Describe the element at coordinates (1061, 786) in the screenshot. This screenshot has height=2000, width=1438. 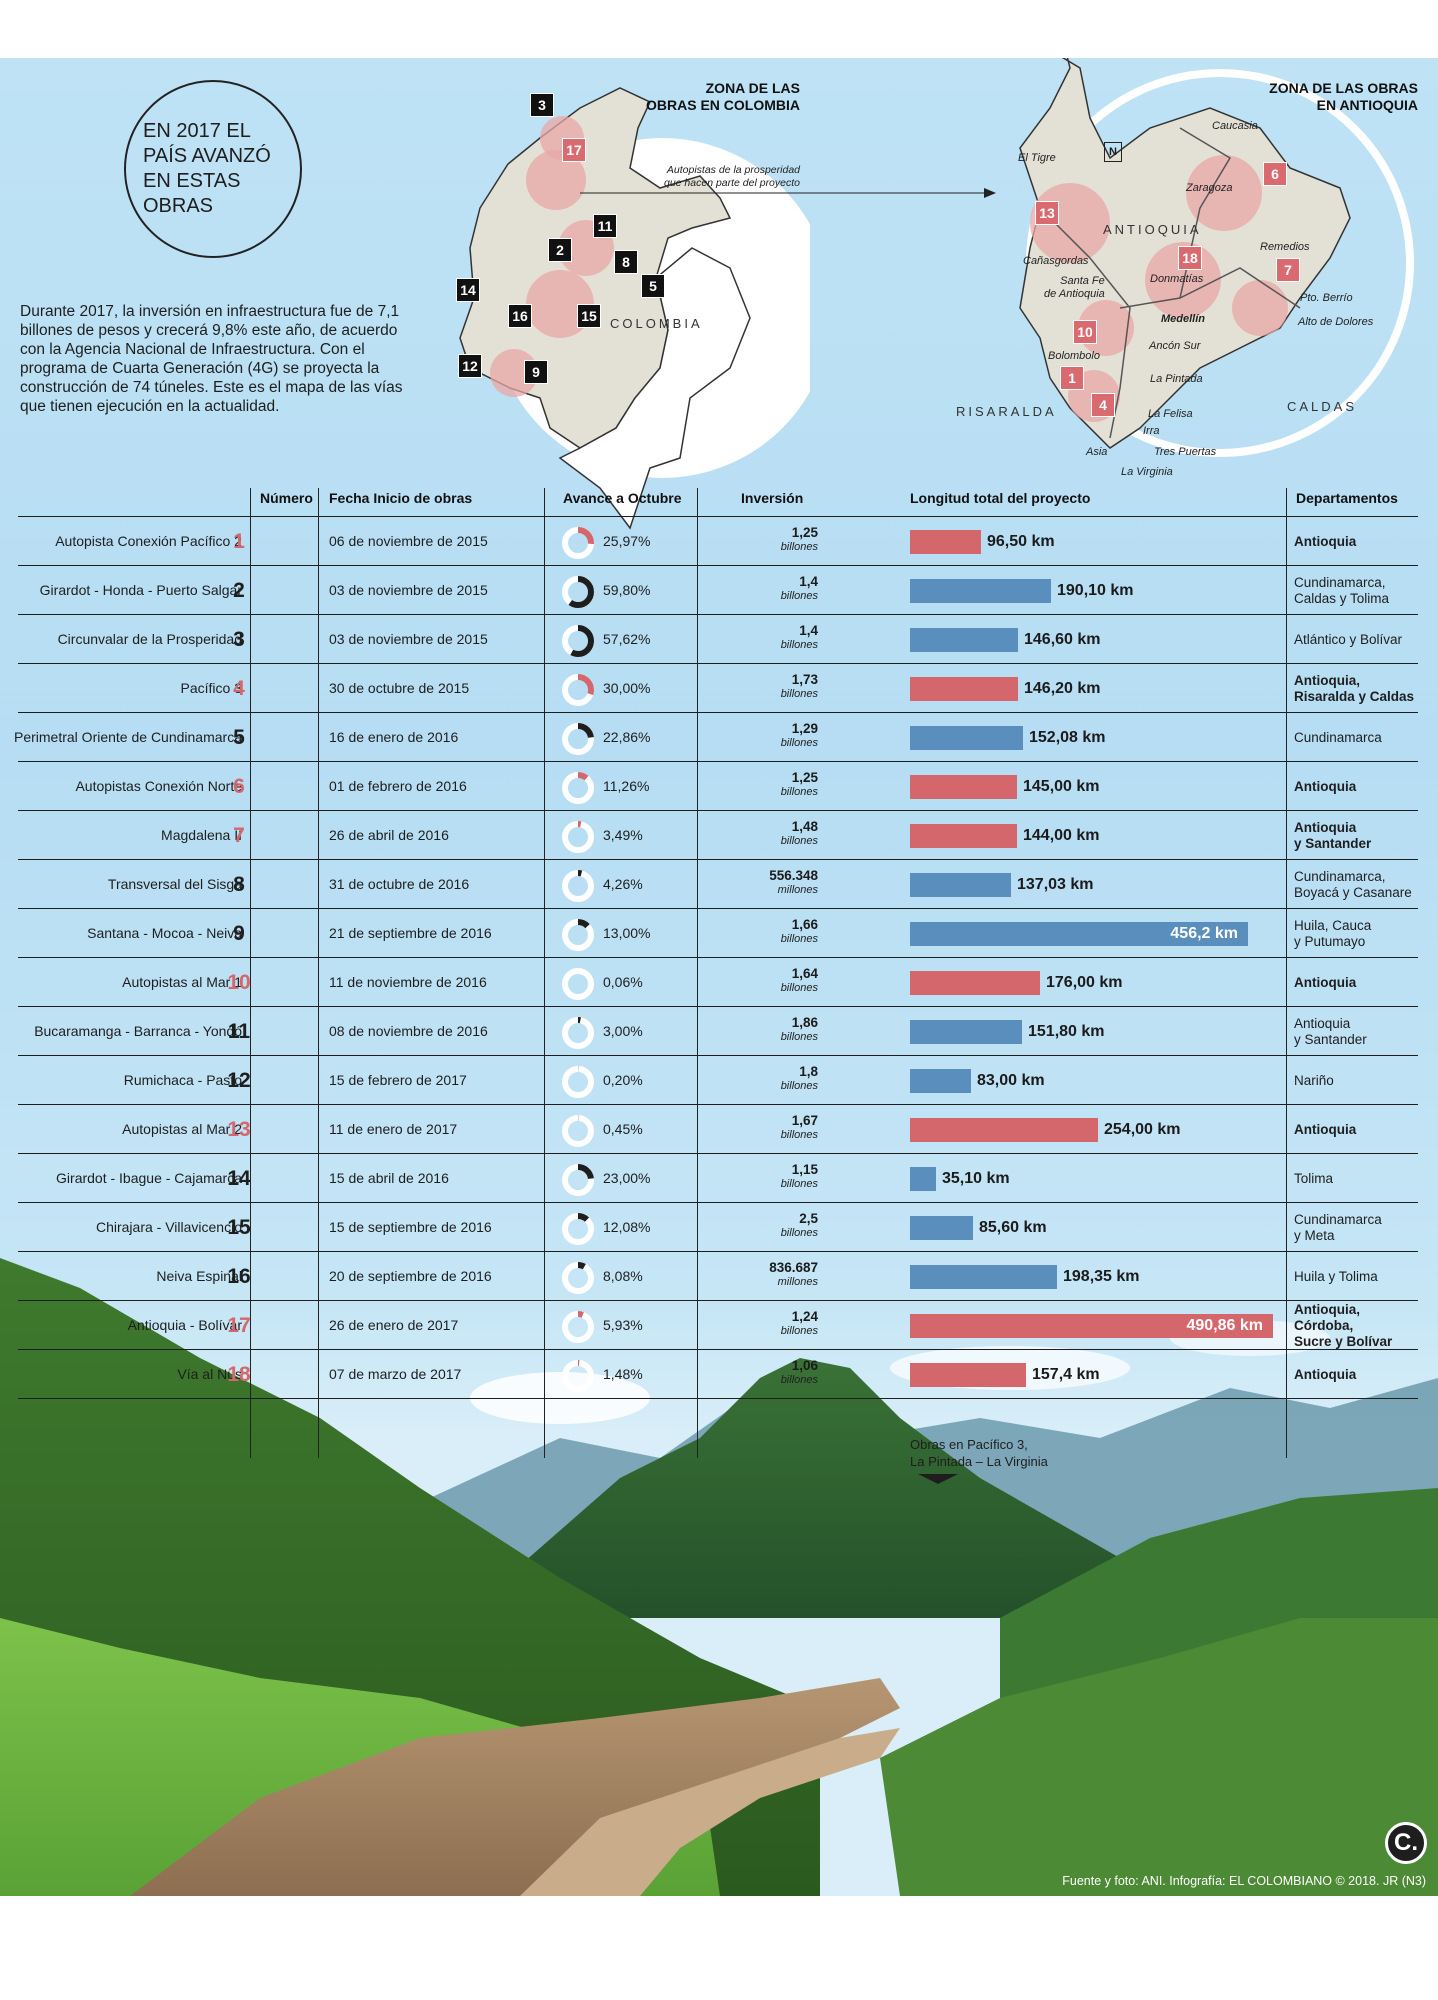
I see `length-value: 145,00 km` at that location.